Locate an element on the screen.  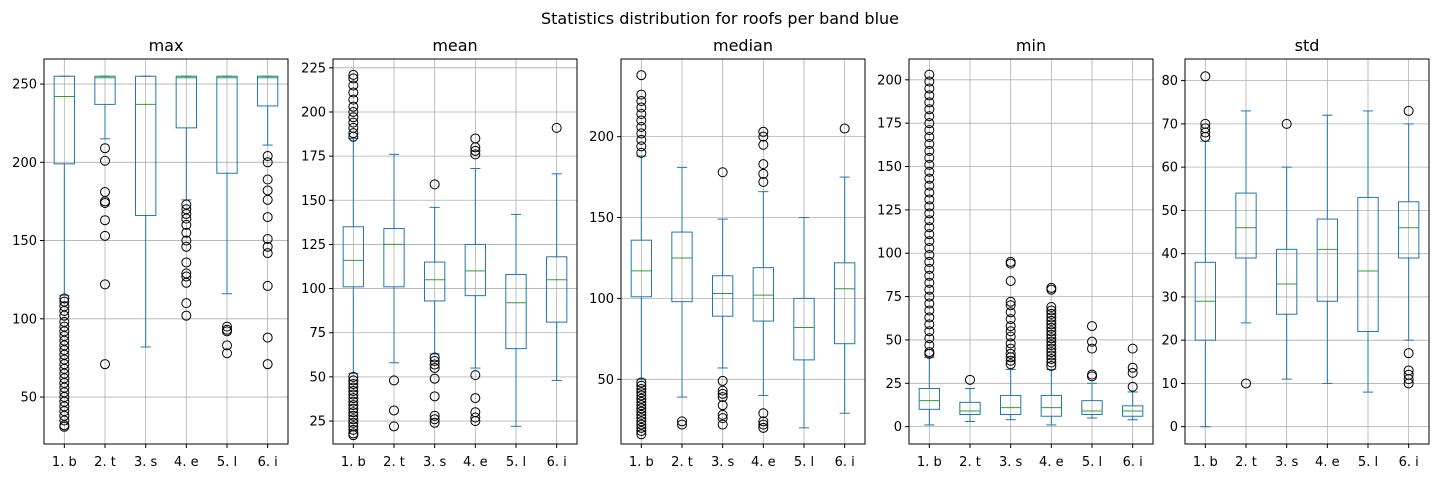
y-tick-label: 200 is located at coordinates (24, 163).